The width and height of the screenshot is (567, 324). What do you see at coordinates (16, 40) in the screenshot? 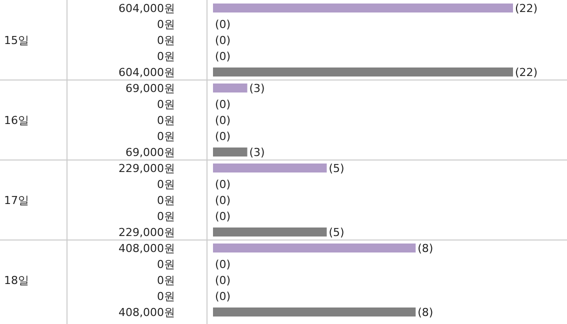
I see `y-tick-label: 15일` at bounding box center [16, 40].